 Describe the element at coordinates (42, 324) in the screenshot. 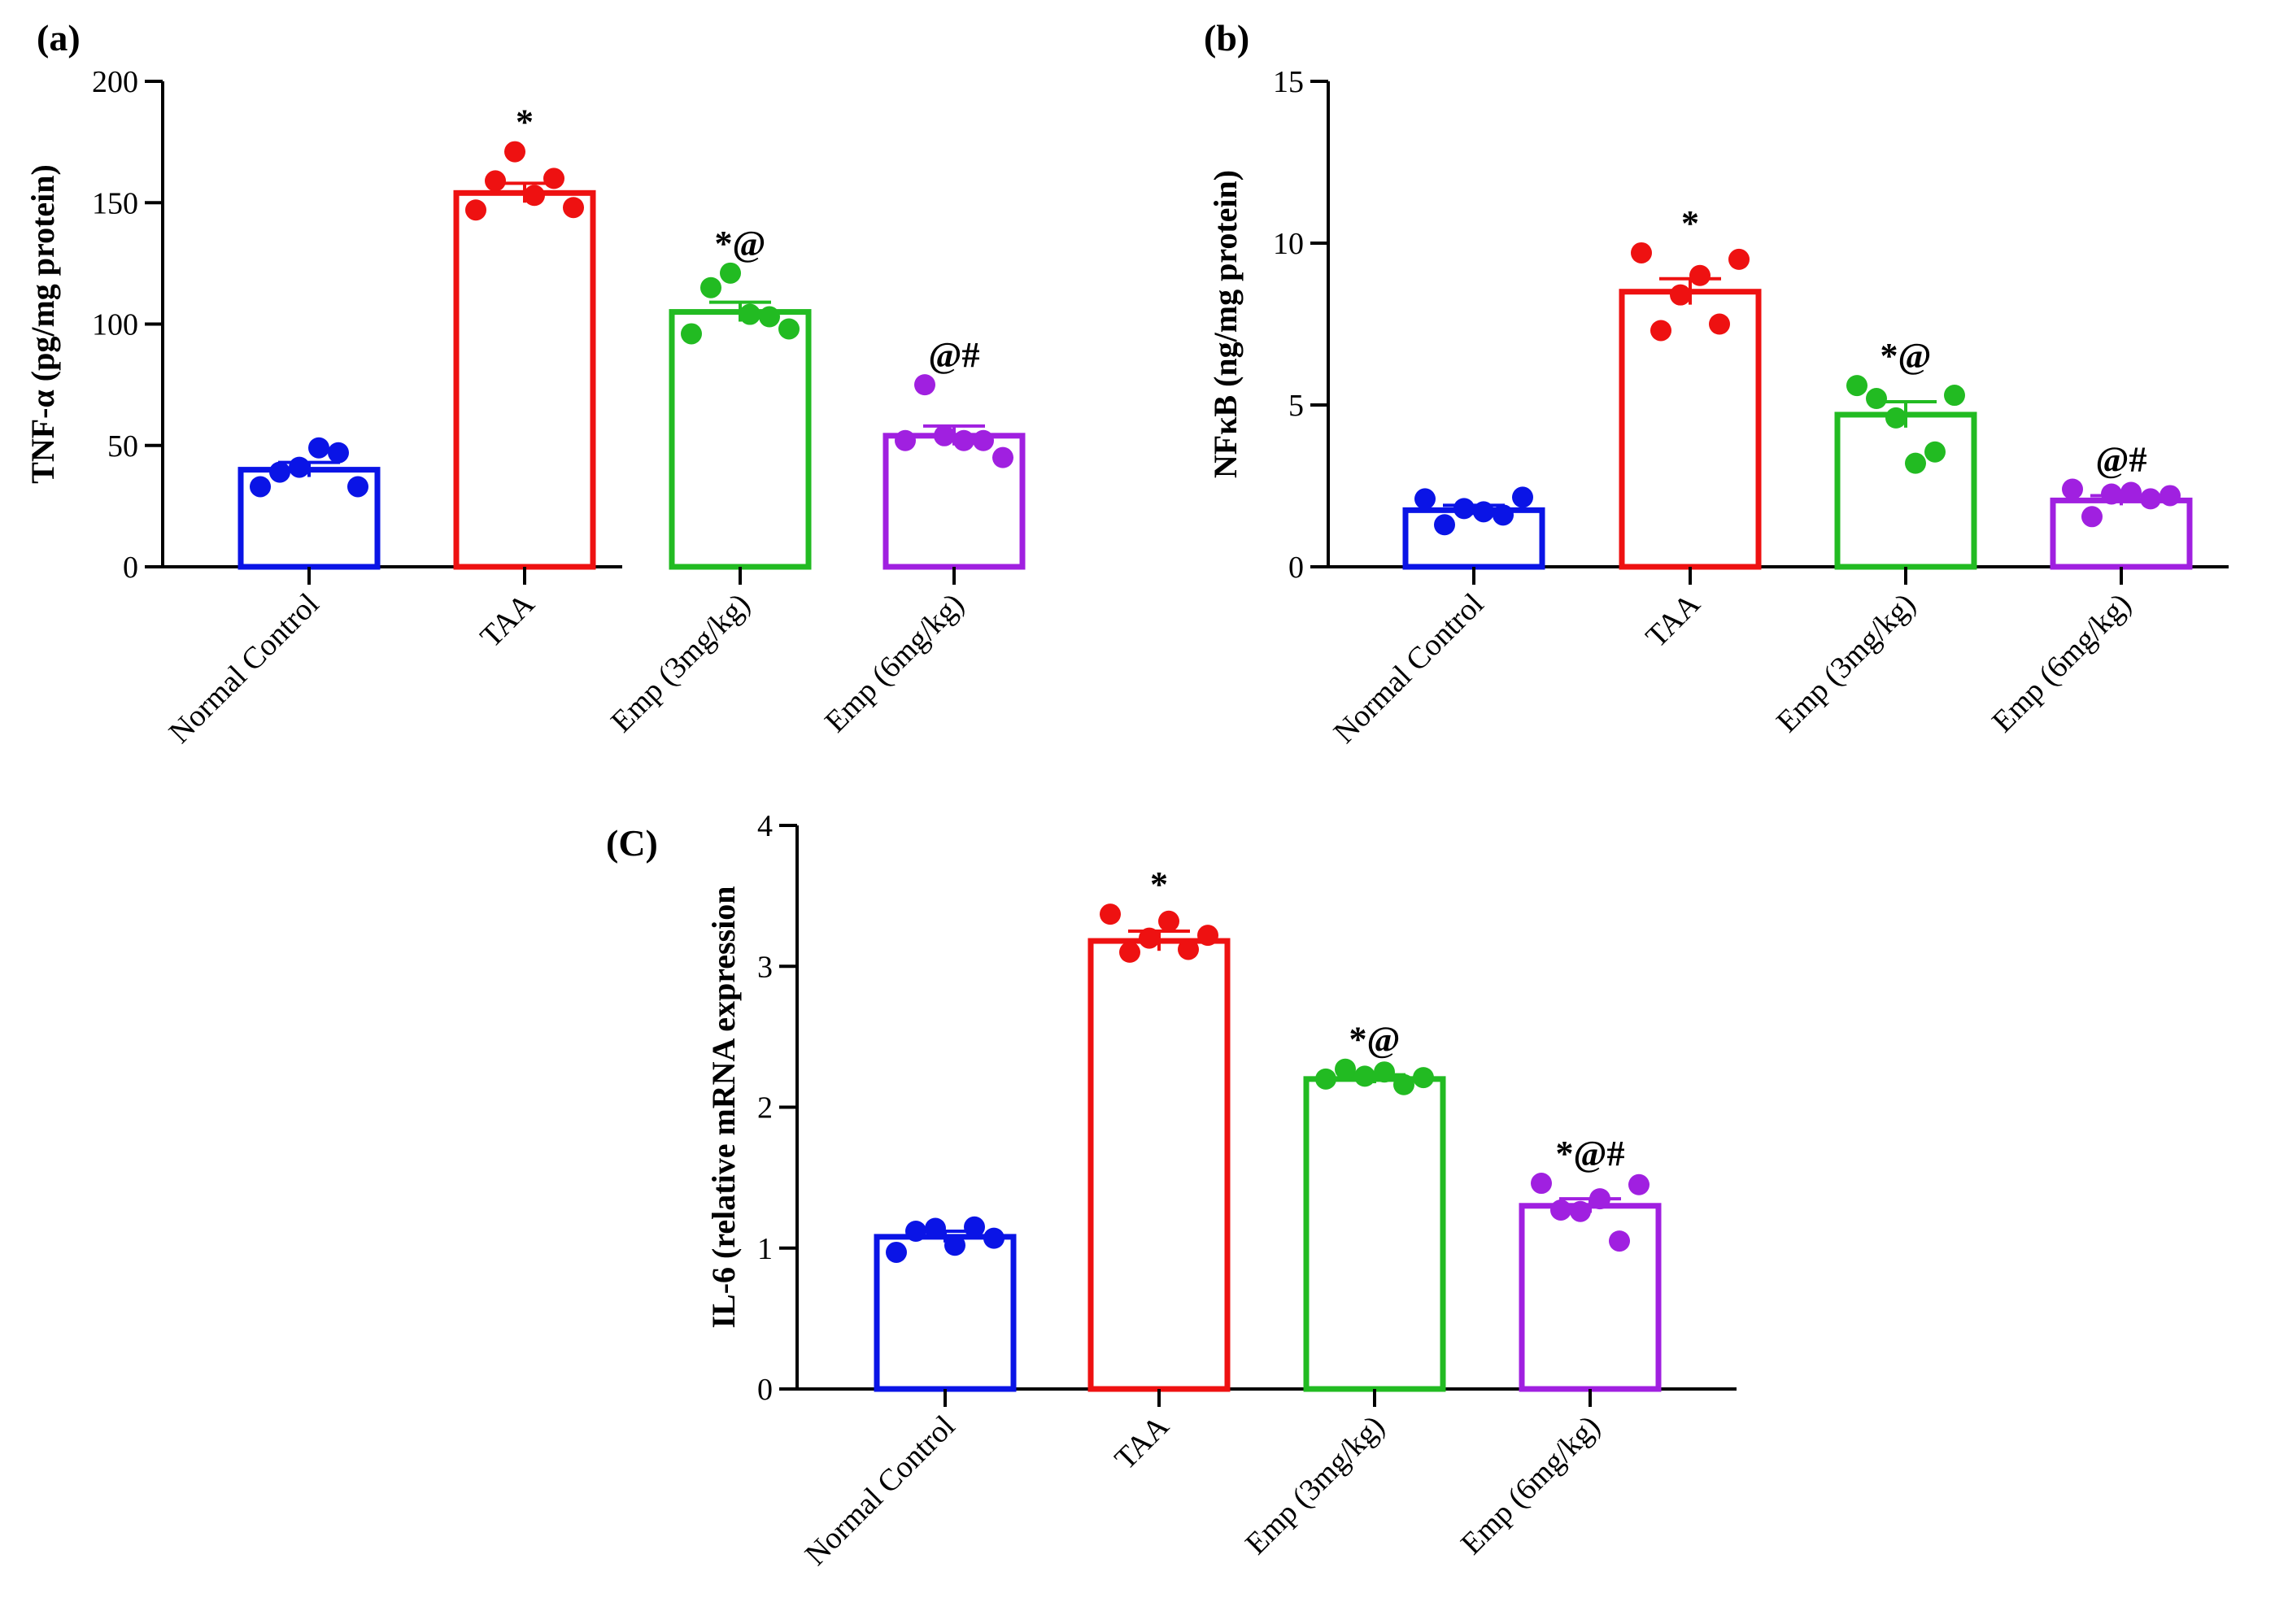

I see `y-axis-label: TNF-α (pg/mg protein)` at that location.